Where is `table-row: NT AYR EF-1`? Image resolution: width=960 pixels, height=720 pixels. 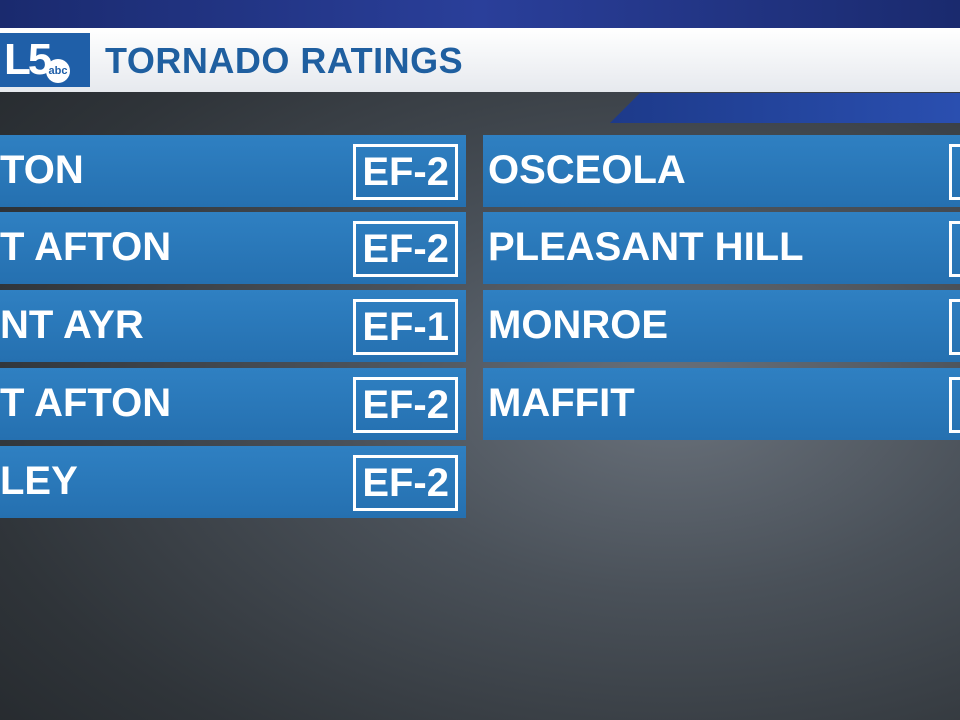 table-row: NT AYR EF-1 is located at coordinates (233, 326).